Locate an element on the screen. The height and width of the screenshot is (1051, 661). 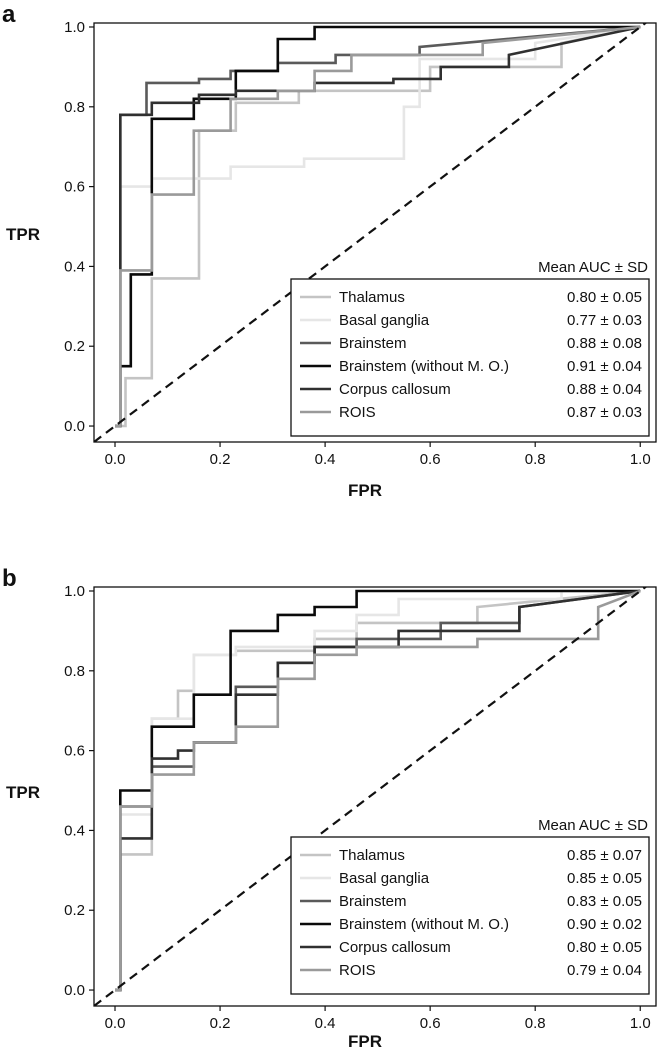
panel-label: a is located at coordinates (9, 14).